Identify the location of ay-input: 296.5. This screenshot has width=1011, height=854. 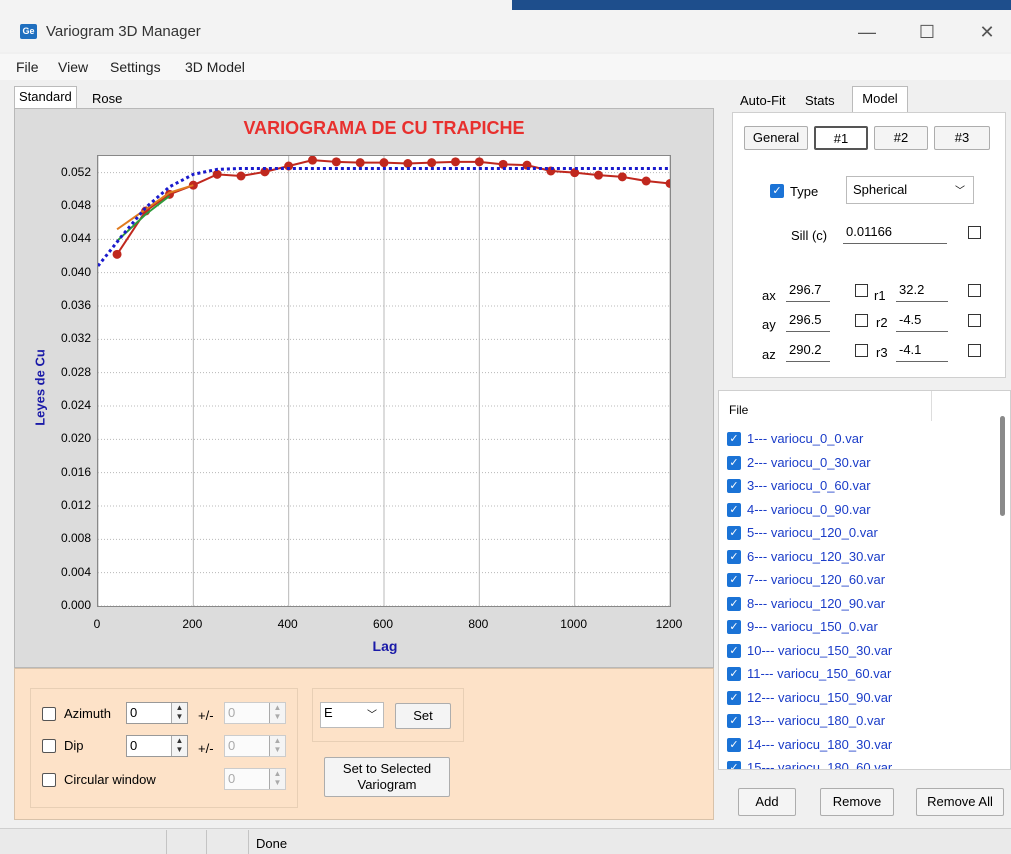
(808, 321).